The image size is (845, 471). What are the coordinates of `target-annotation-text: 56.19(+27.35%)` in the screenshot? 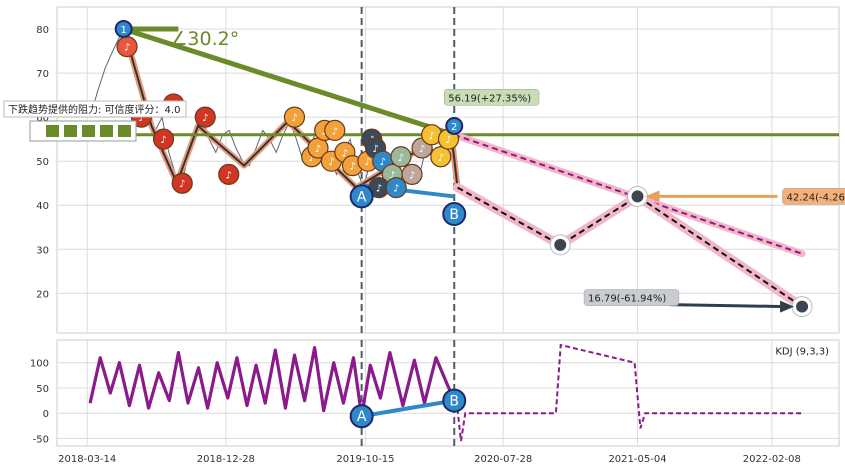 It's located at (489, 98).